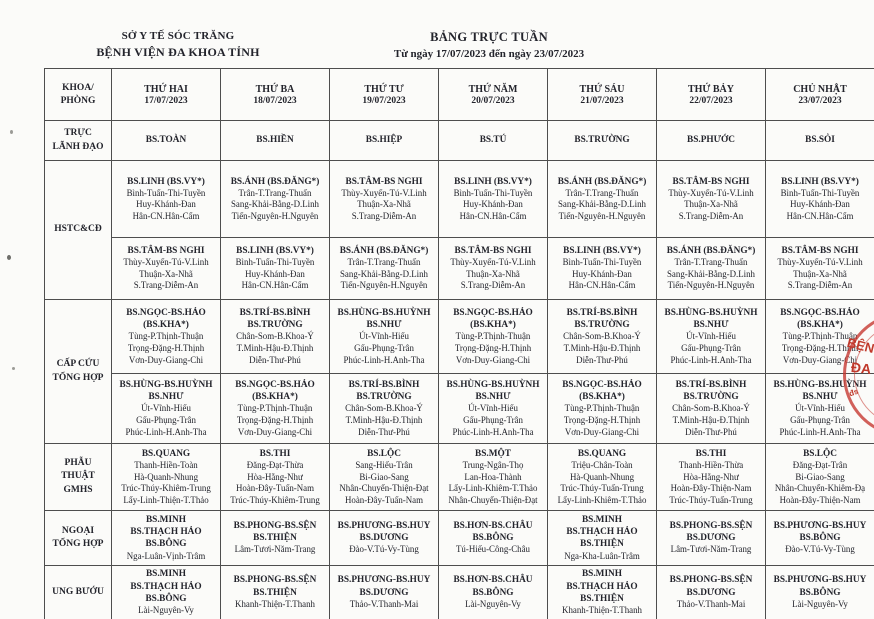 The image size is (874, 619). Describe the element at coordinates (78, 371) in the screenshot. I see `row-label-cap-cuu-tong-hop: CẤP CỨU TỔNG HỢP` at that location.